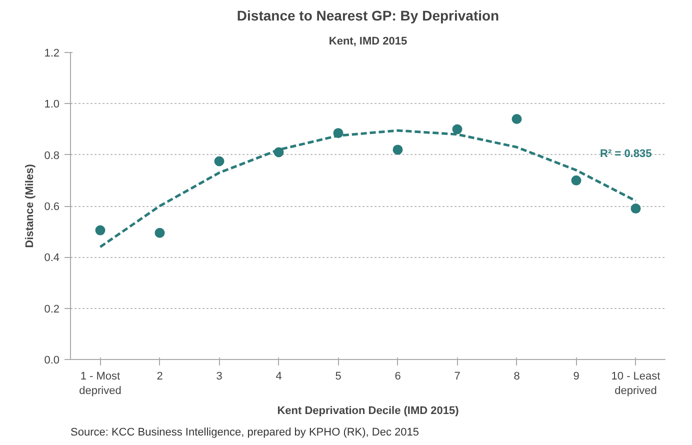 The height and width of the screenshot is (445, 692). I want to click on y-tick-label: 0.2, so click(52, 309).